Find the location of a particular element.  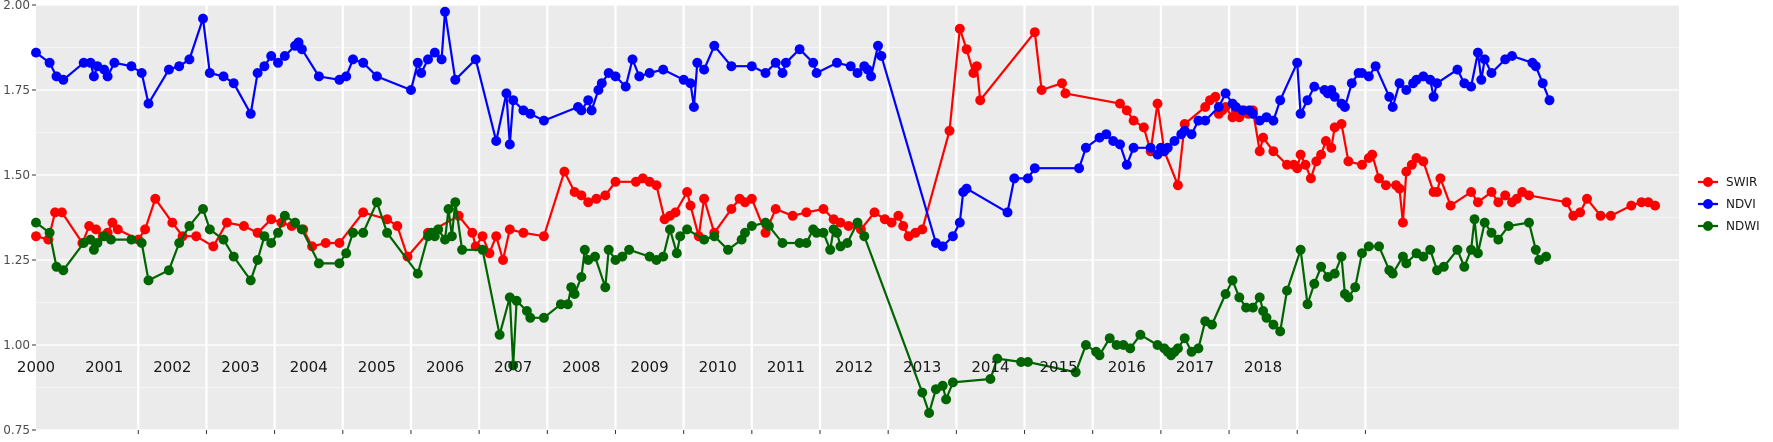

year-label: 2001 is located at coordinates (104, 367).